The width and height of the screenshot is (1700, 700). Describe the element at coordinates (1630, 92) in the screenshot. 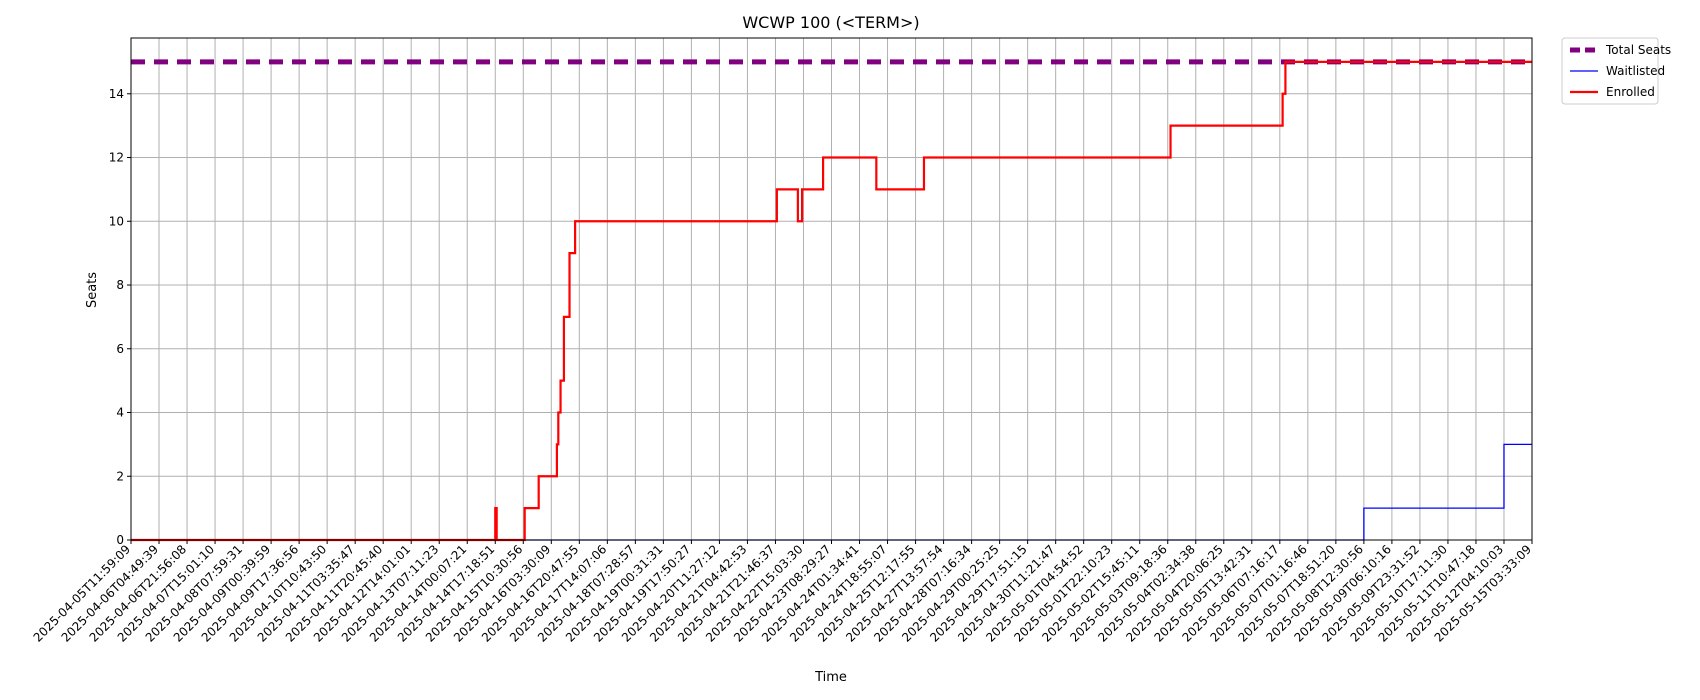

I see `legend-label-enrolled: Enrolled` at that location.